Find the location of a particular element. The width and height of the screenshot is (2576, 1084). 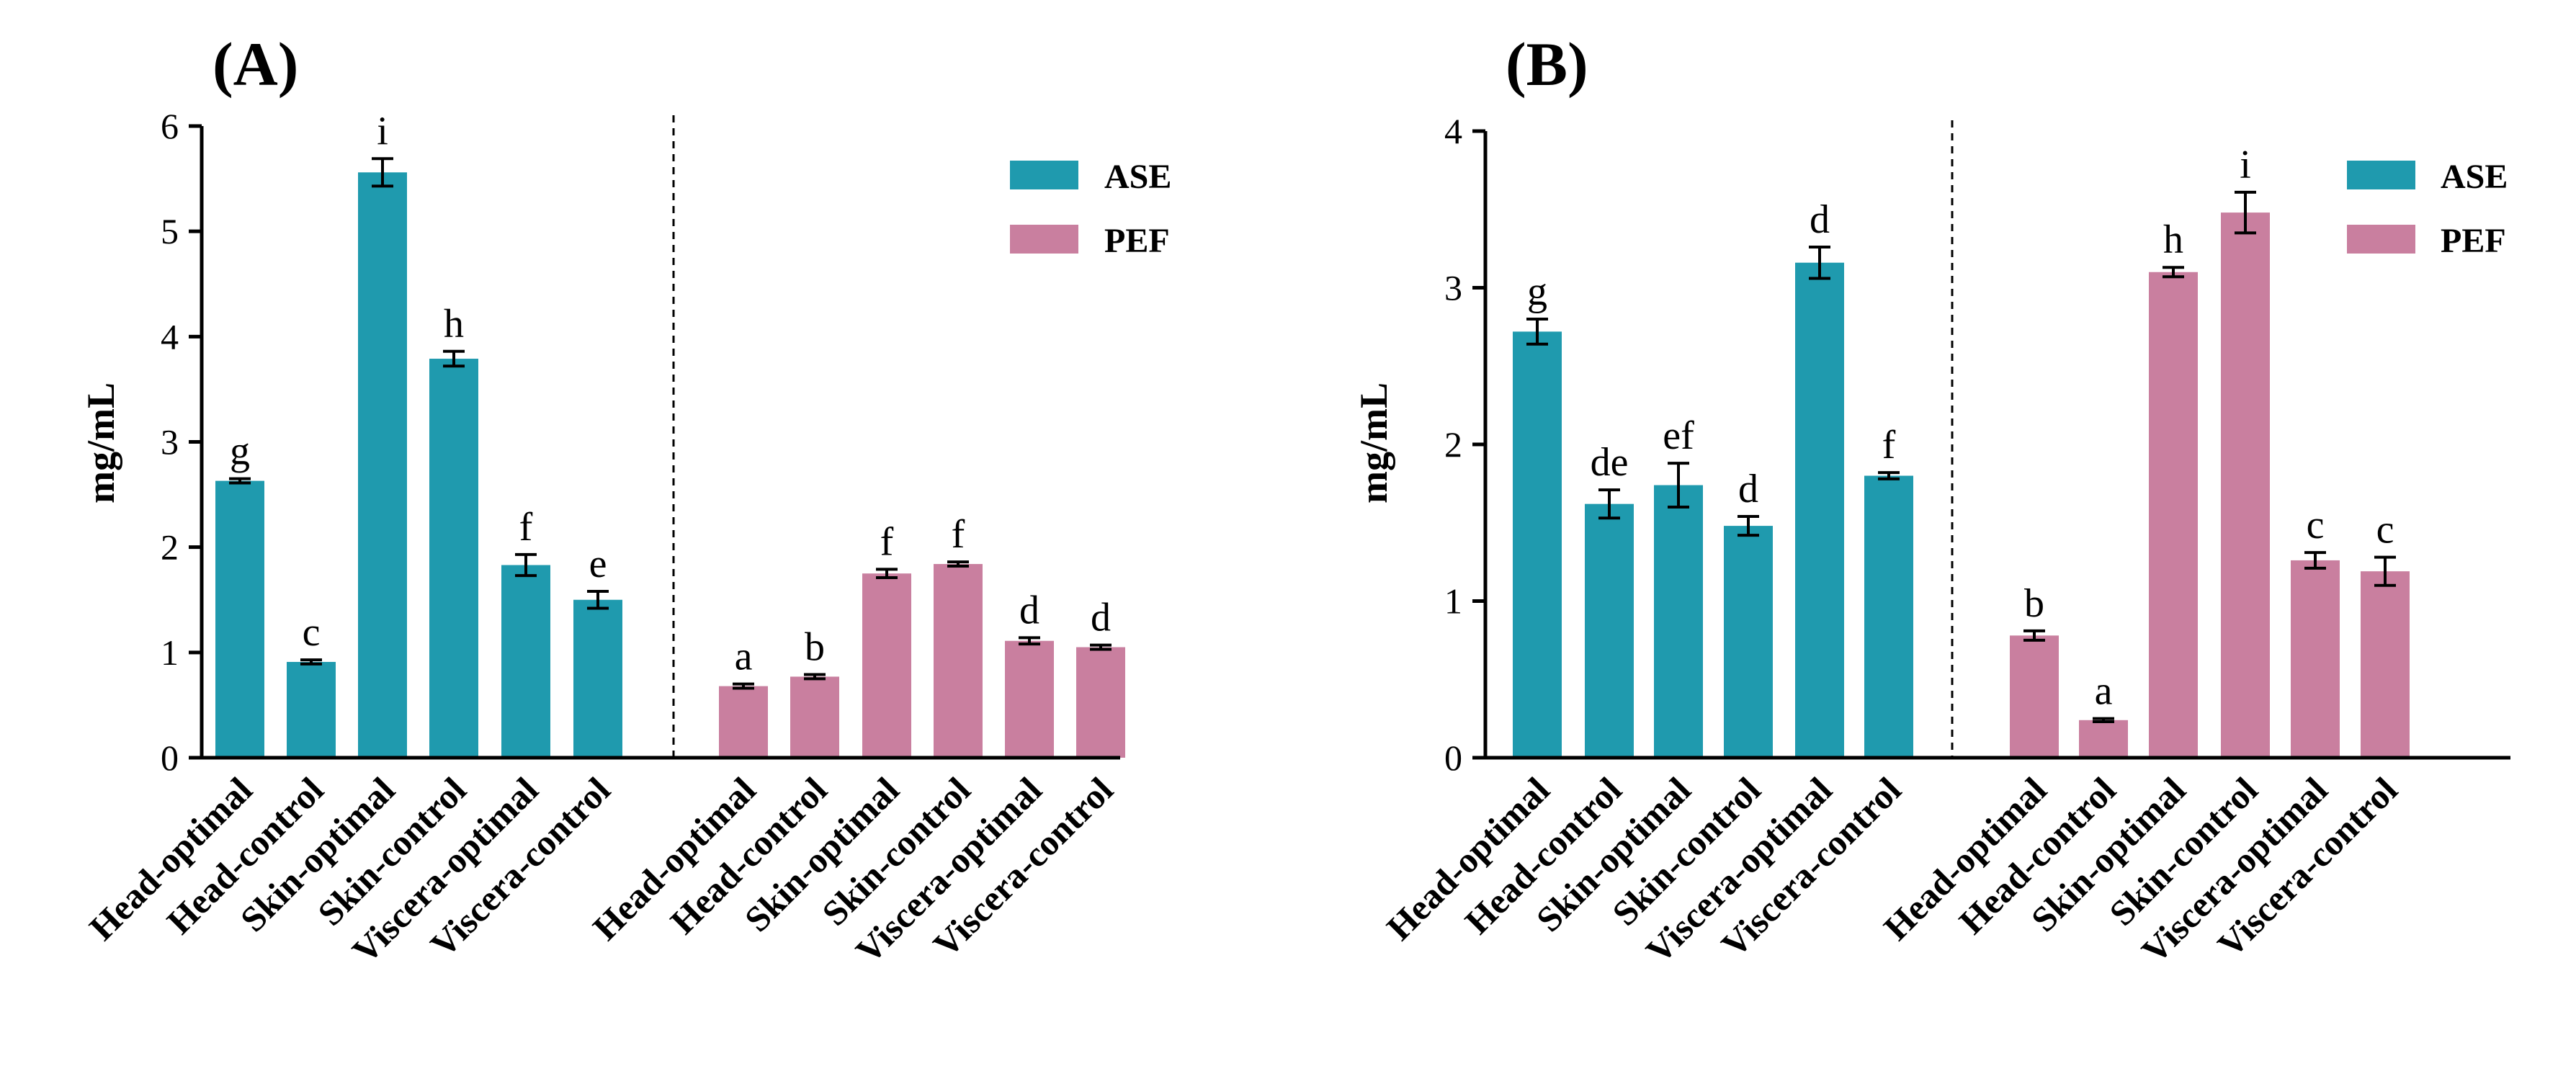

panel-label: (A) is located at coordinates (255, 64).